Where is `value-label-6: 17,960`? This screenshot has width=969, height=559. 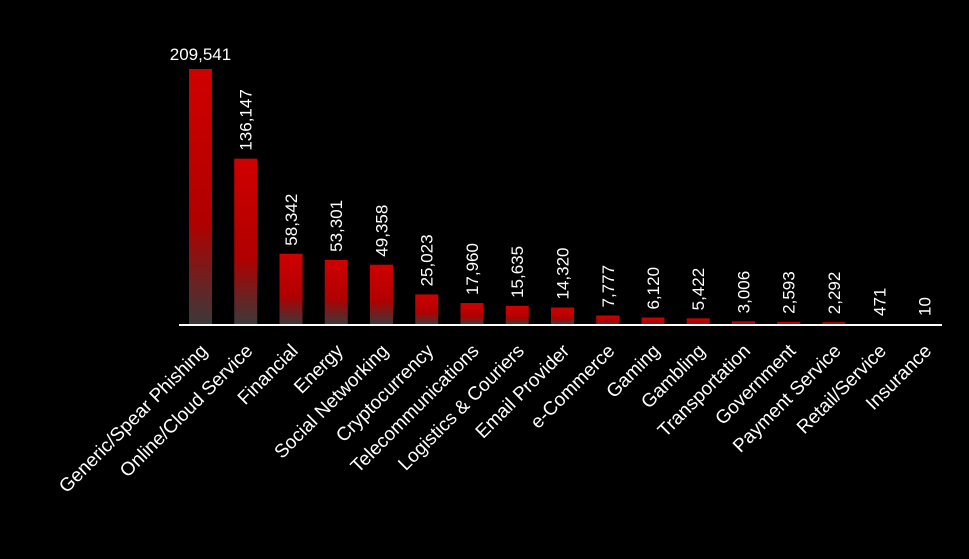
value-label-6: 17,960 is located at coordinates (472, 269).